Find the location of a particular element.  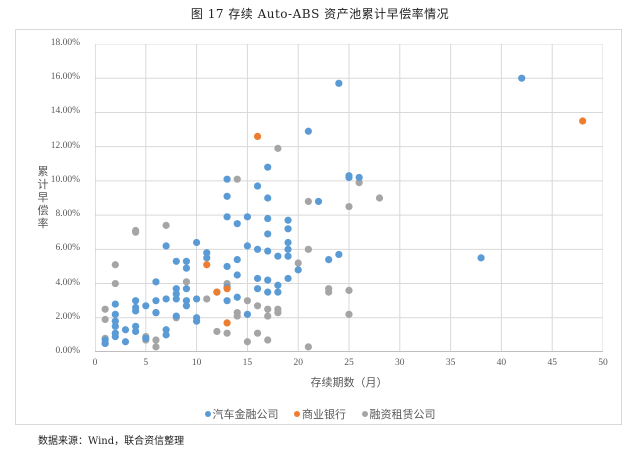

x-tick-label: 5 is located at coordinates (146, 363).